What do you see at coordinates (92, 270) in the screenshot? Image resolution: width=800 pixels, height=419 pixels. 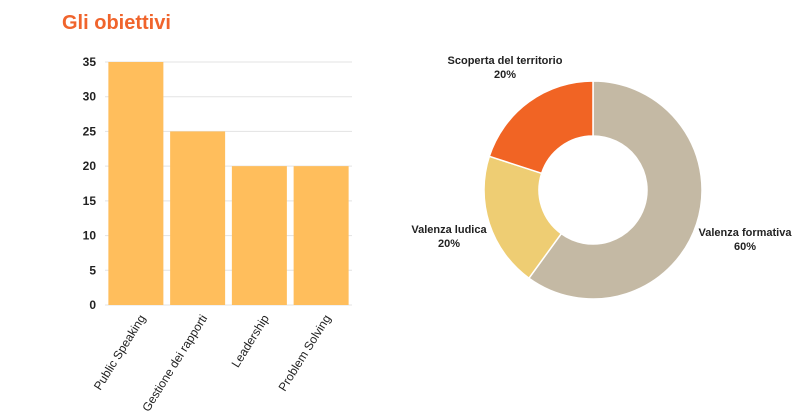 I see `y-tick-label: 5` at bounding box center [92, 270].